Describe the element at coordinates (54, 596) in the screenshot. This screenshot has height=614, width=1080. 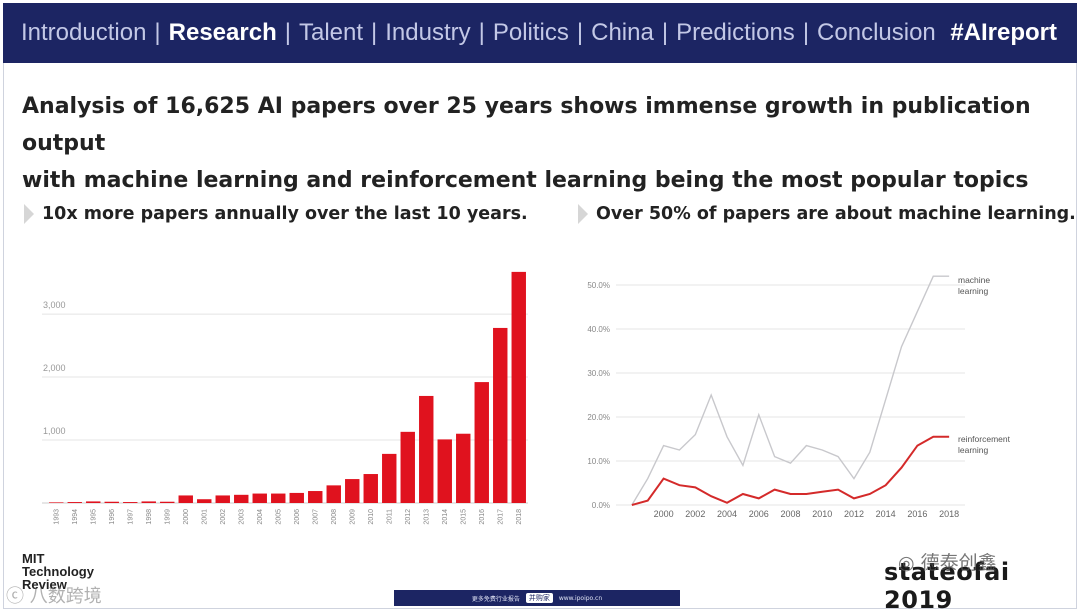
I see `left-watermark: ⓒ 八数跨境` at that location.